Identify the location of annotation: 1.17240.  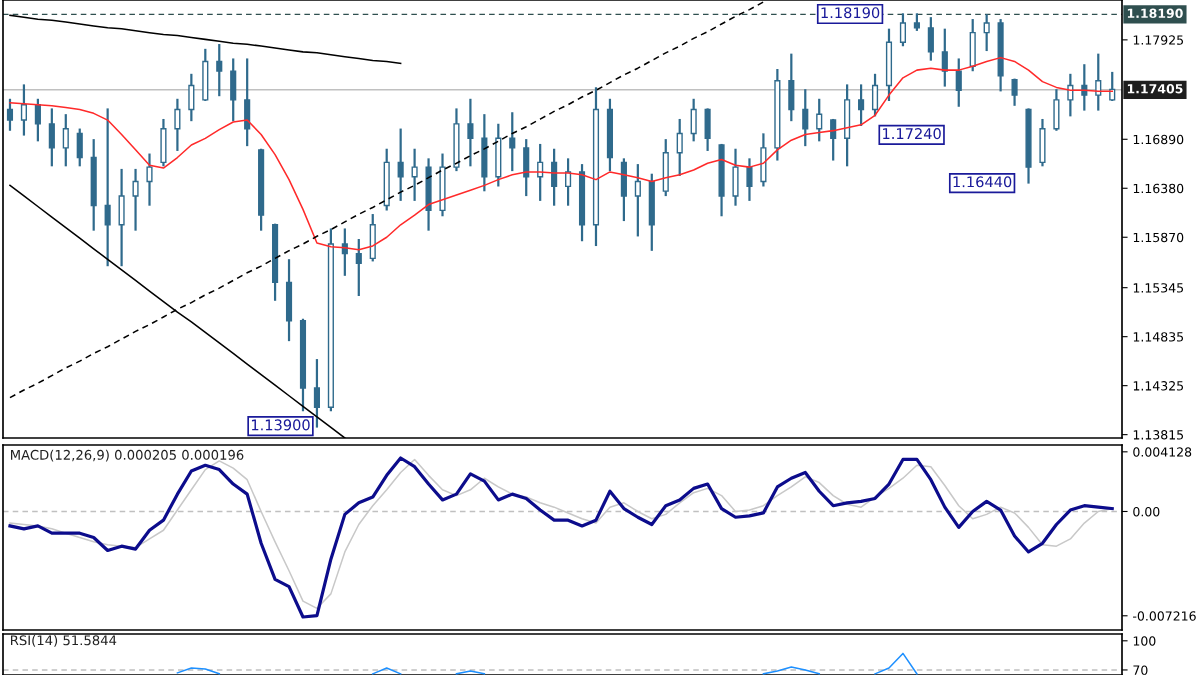
(912, 134).